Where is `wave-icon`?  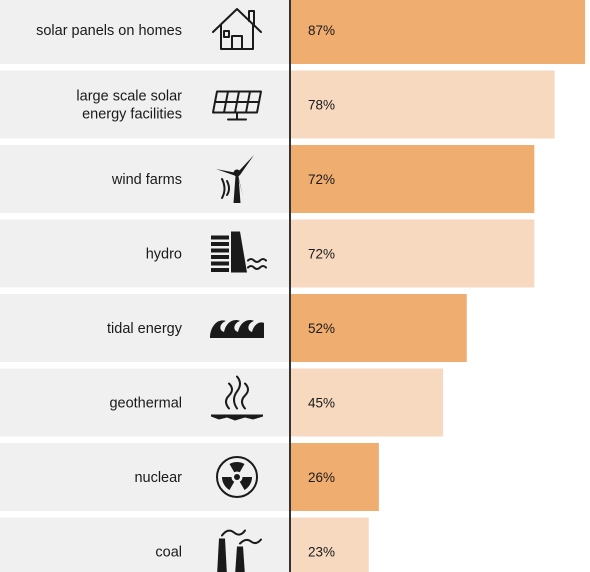
wave-icon is located at coordinates (237, 329).